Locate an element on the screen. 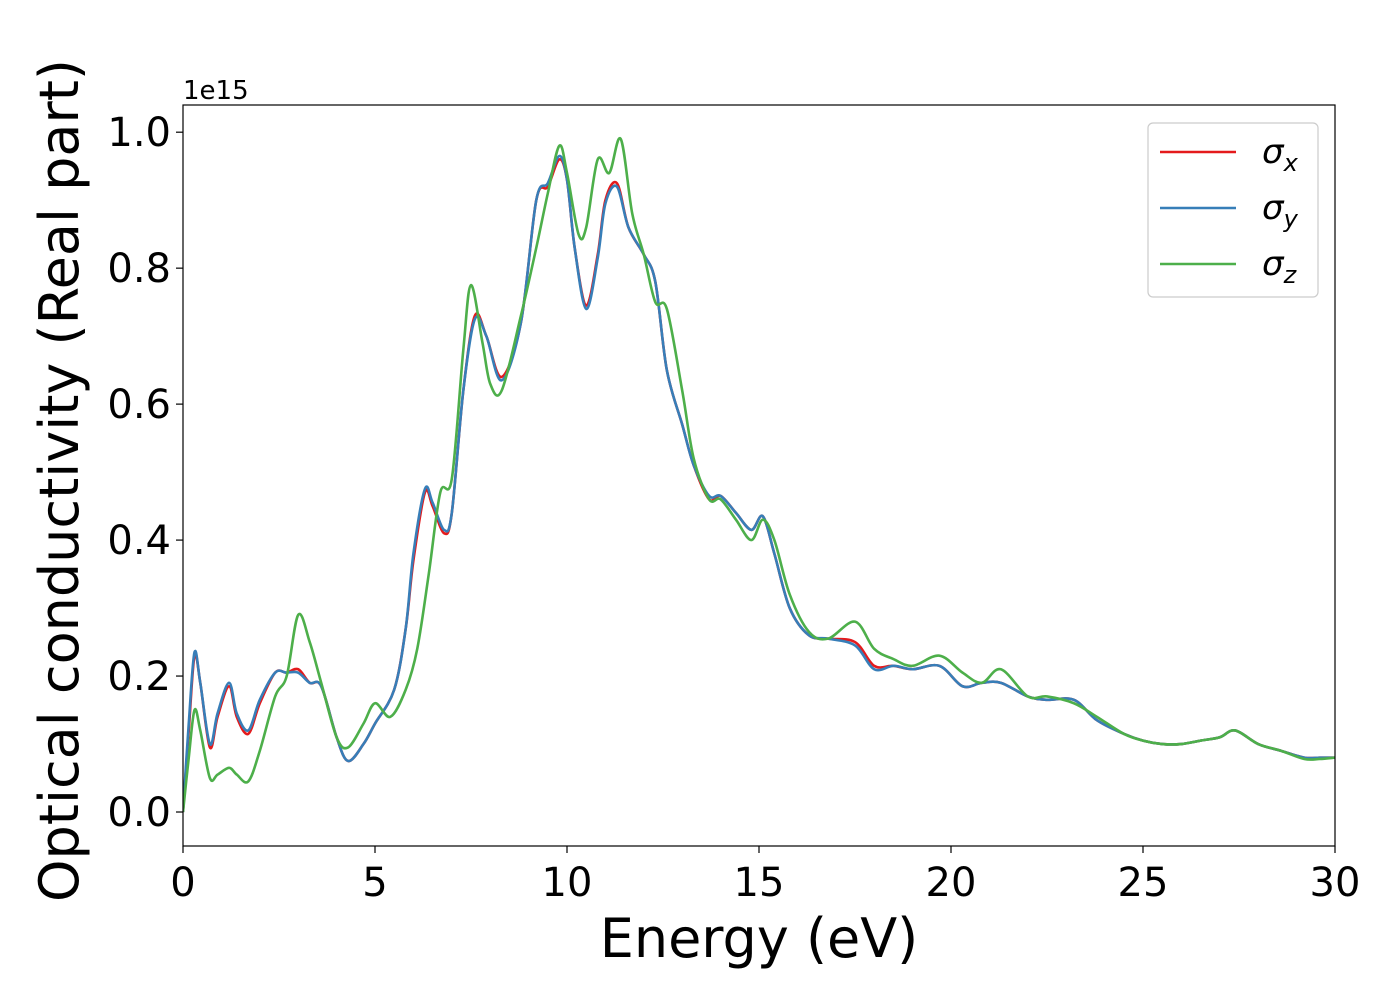 Image resolution: width=1400 pixels, height=1000 pixels. x-axis: 0 5 10 15 20 25 30 is located at coordinates (765, 876).